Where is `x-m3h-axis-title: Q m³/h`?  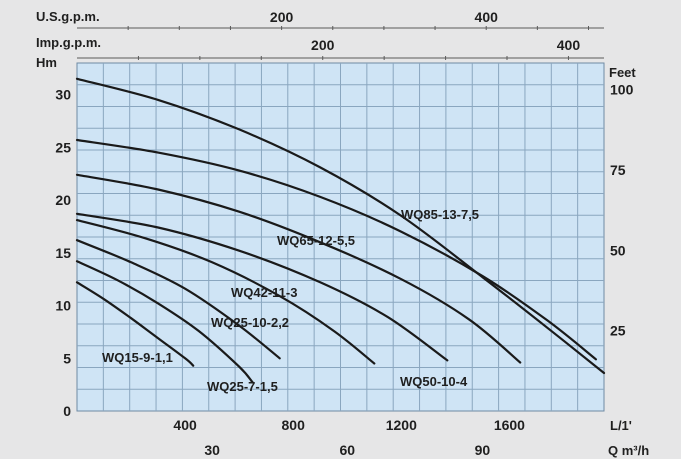
x-m3h-axis-title: Q m³/h is located at coordinates (628, 450).